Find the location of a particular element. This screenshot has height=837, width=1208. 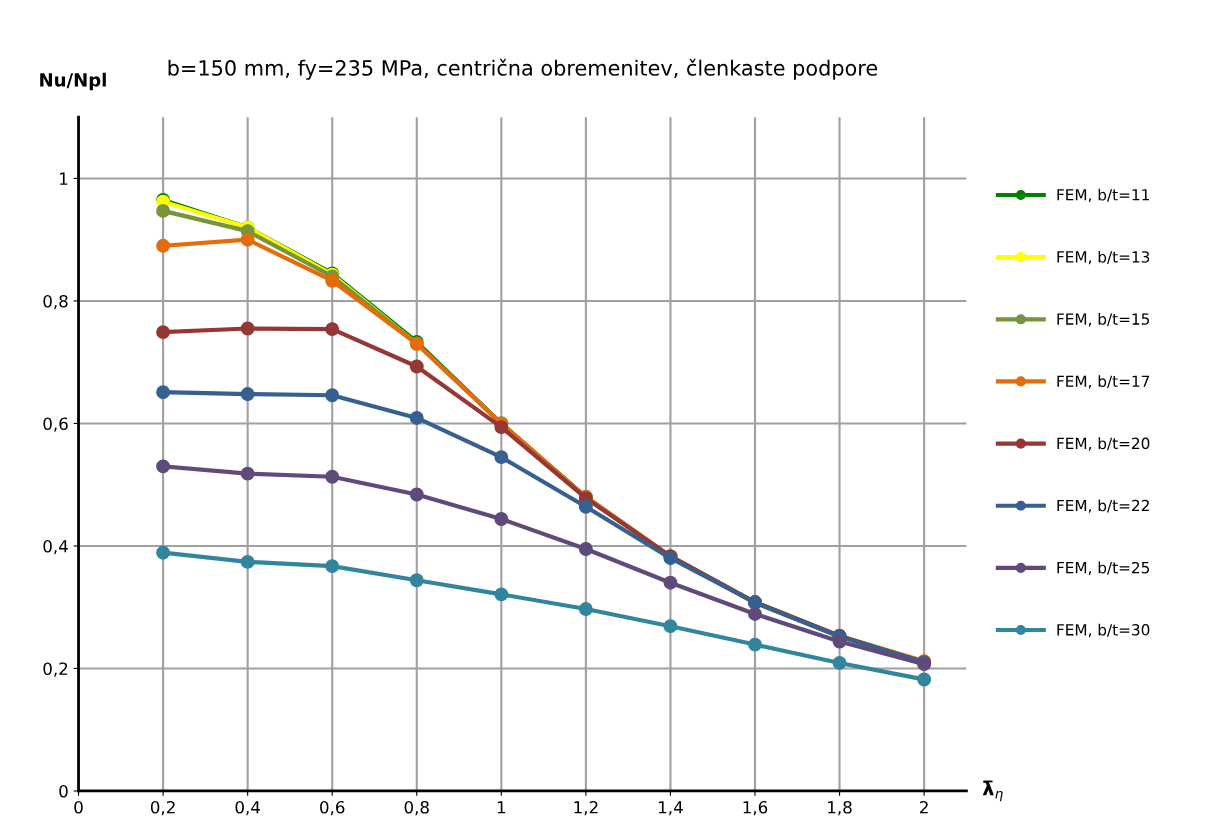

y-tick-label: 0,2 is located at coordinates (55, 669).